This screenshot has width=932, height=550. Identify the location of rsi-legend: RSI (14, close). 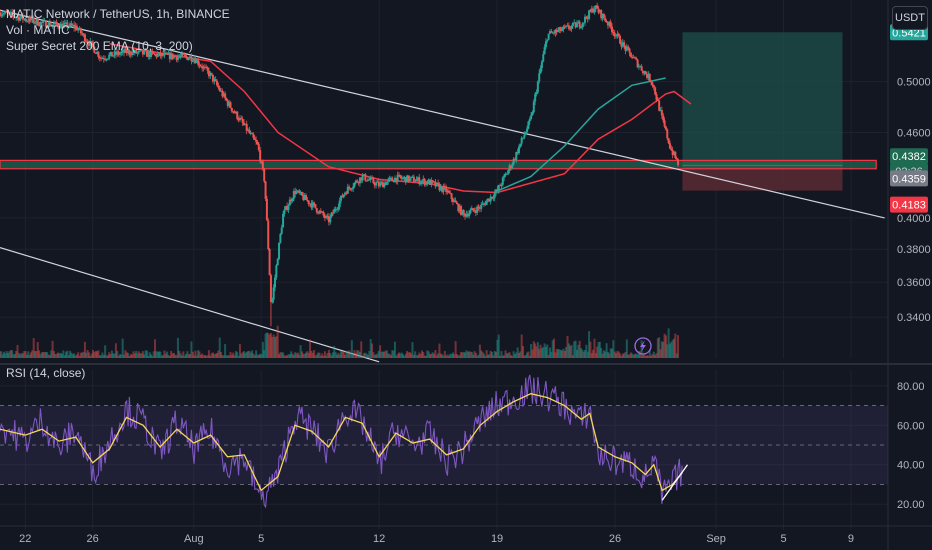
(46, 373).